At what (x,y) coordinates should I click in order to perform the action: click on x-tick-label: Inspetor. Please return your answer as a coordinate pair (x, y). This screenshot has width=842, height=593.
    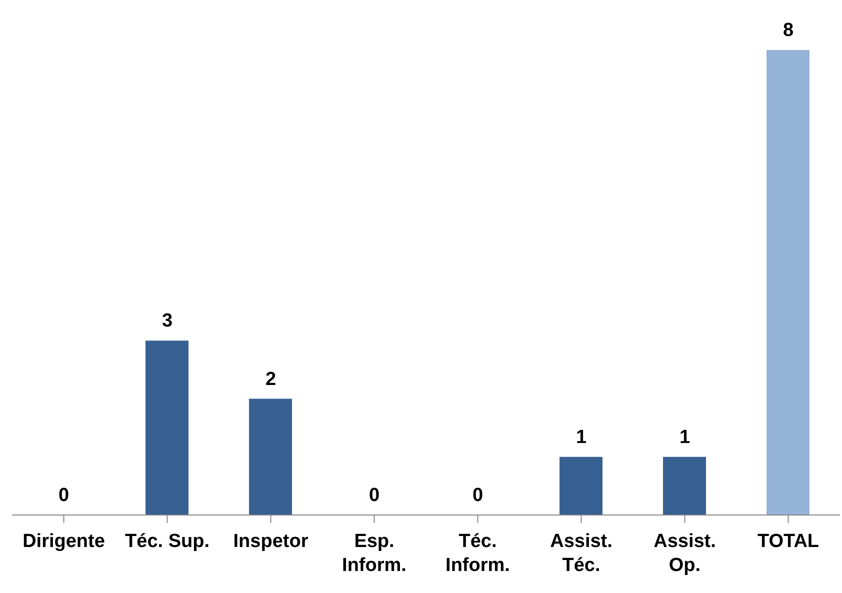
    Looking at the image, I should click on (271, 541).